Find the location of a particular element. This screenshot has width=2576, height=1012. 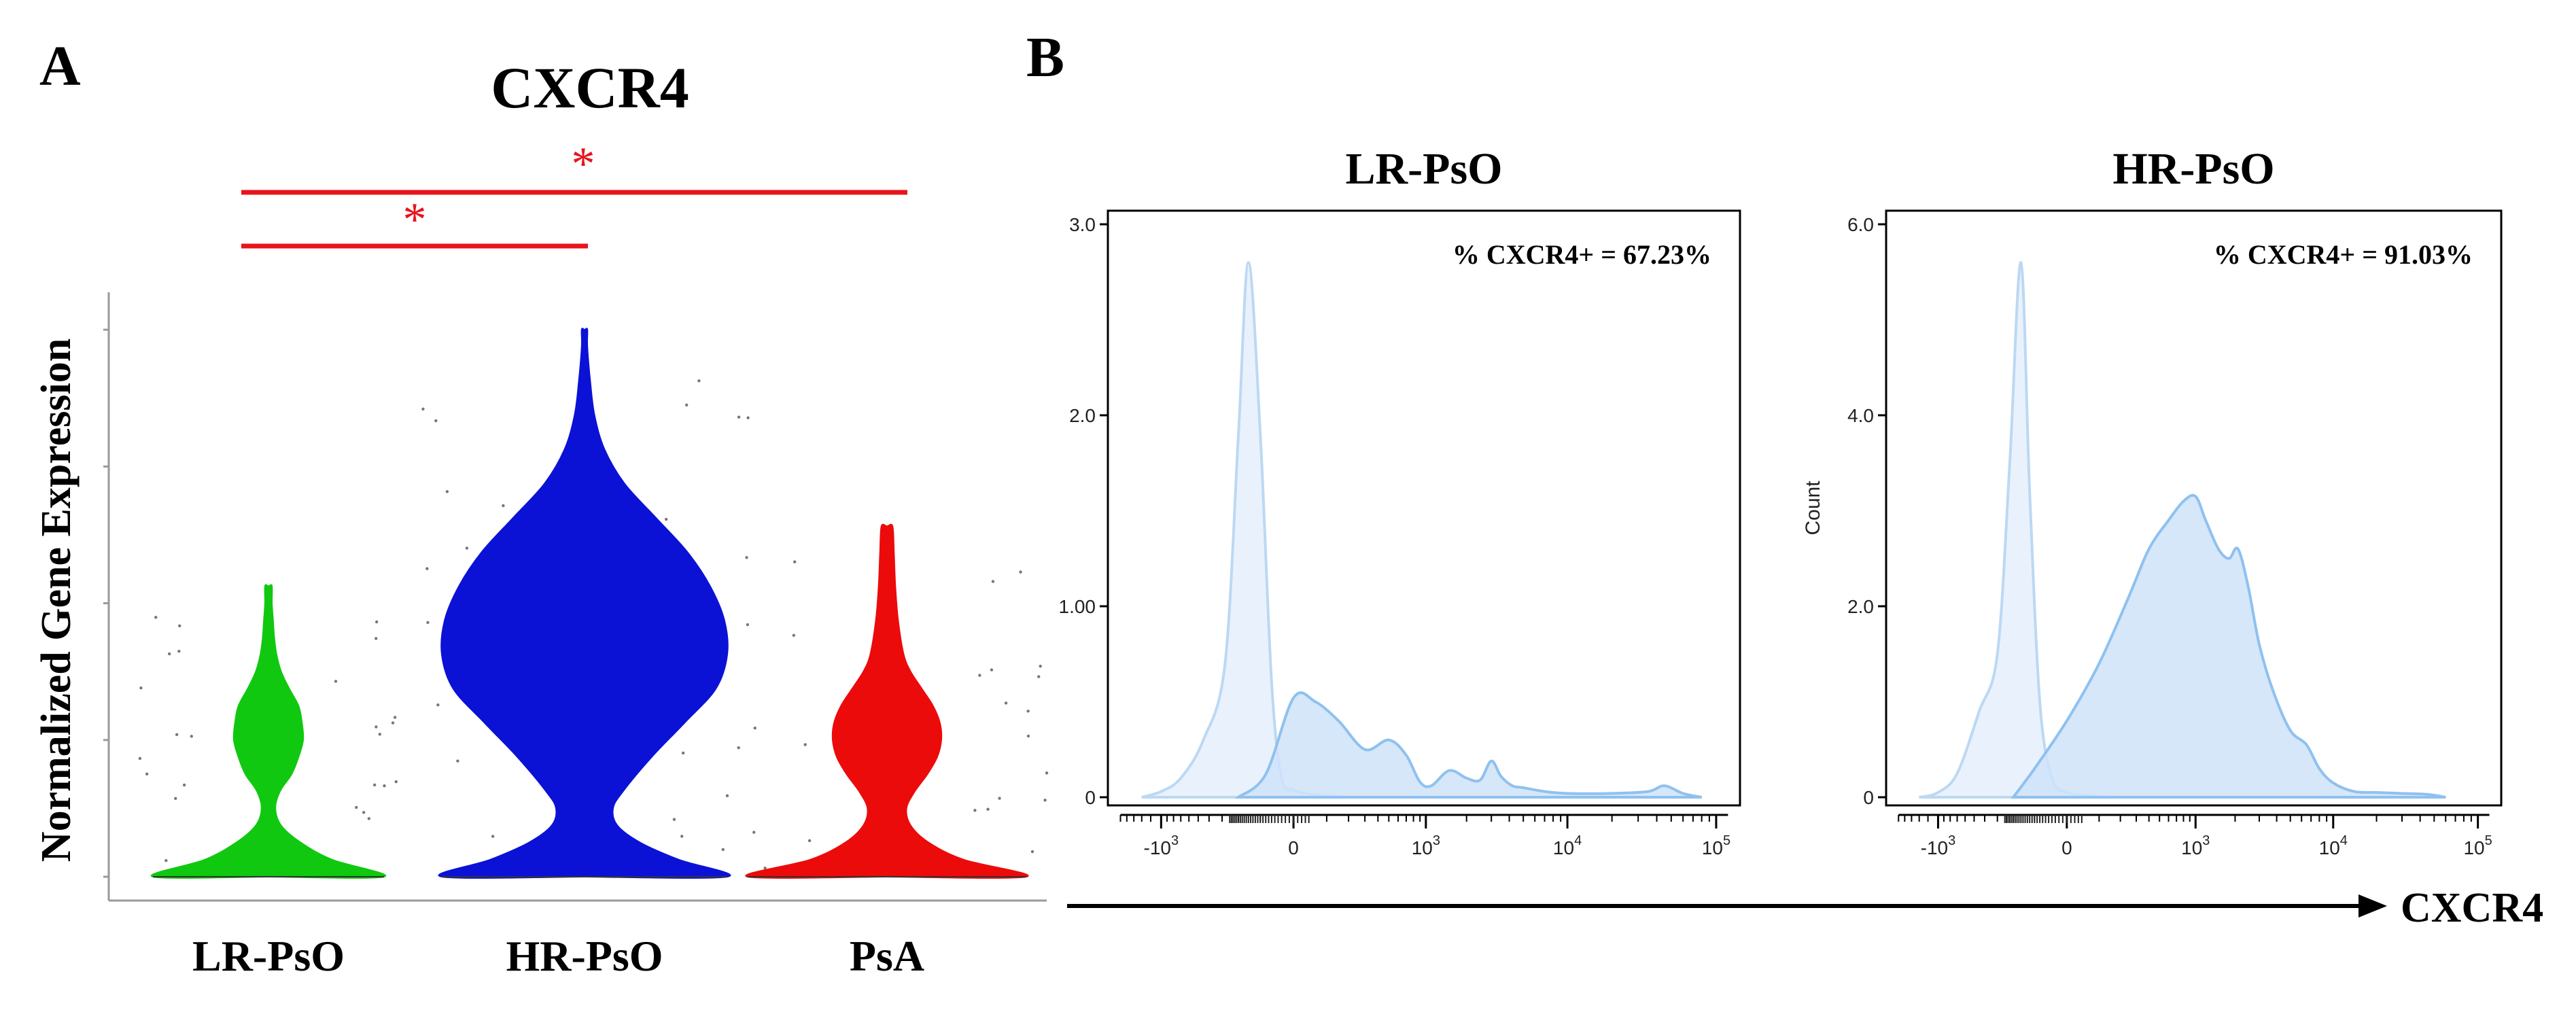

percent-positive-annotation: % CXCR4+ = 91.03% is located at coordinates (2343, 255).